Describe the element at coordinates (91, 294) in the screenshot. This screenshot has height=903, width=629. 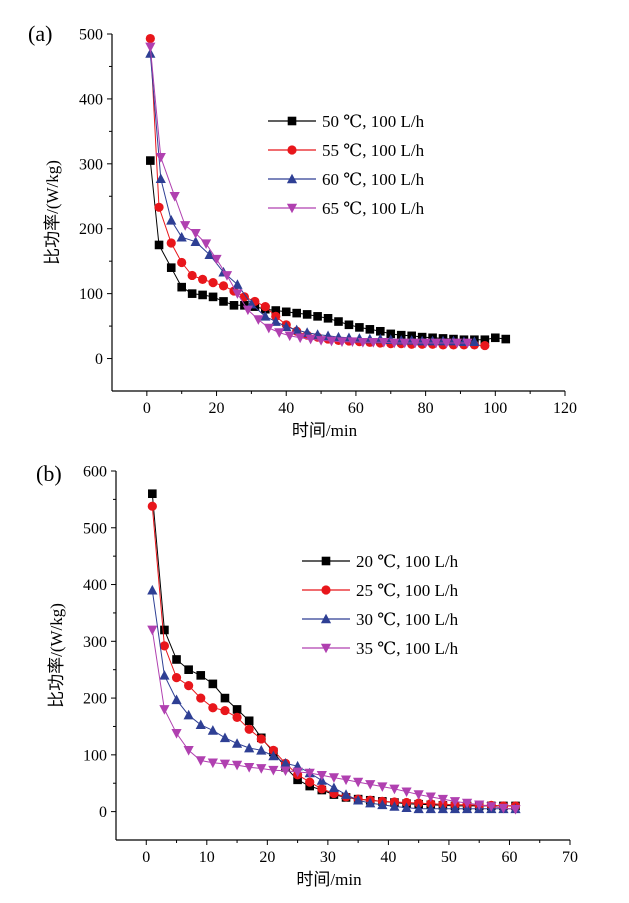
I see `y-tick-label: 100` at that location.